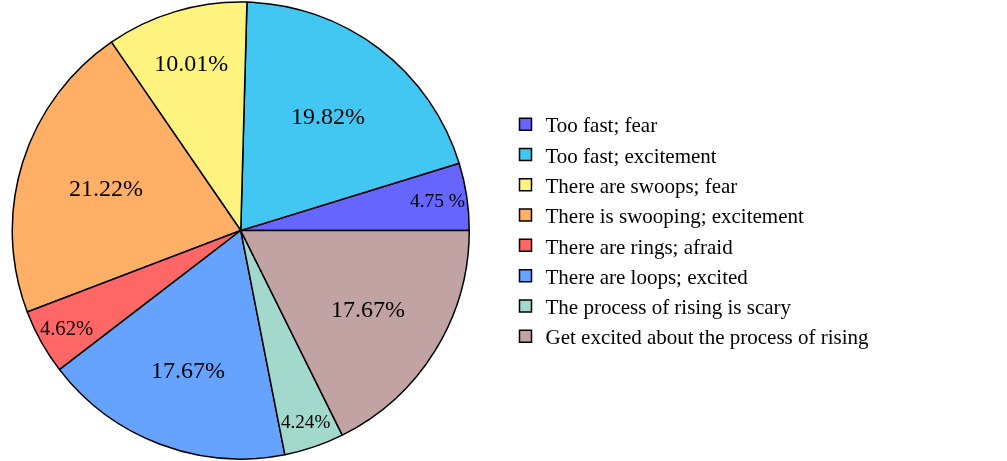  I want to click on legend-label: Too fast; fear, so click(601, 125).